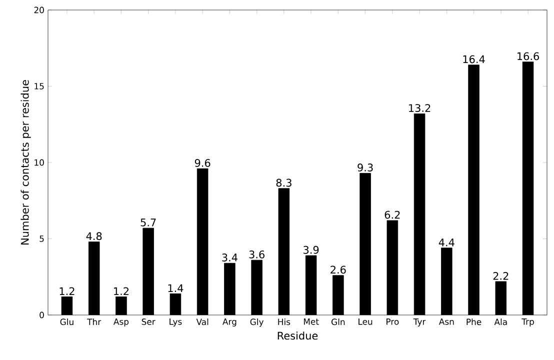 The width and height of the screenshot is (554, 360). What do you see at coordinates (94, 236) in the screenshot?
I see `data-label: 4.8` at bounding box center [94, 236].